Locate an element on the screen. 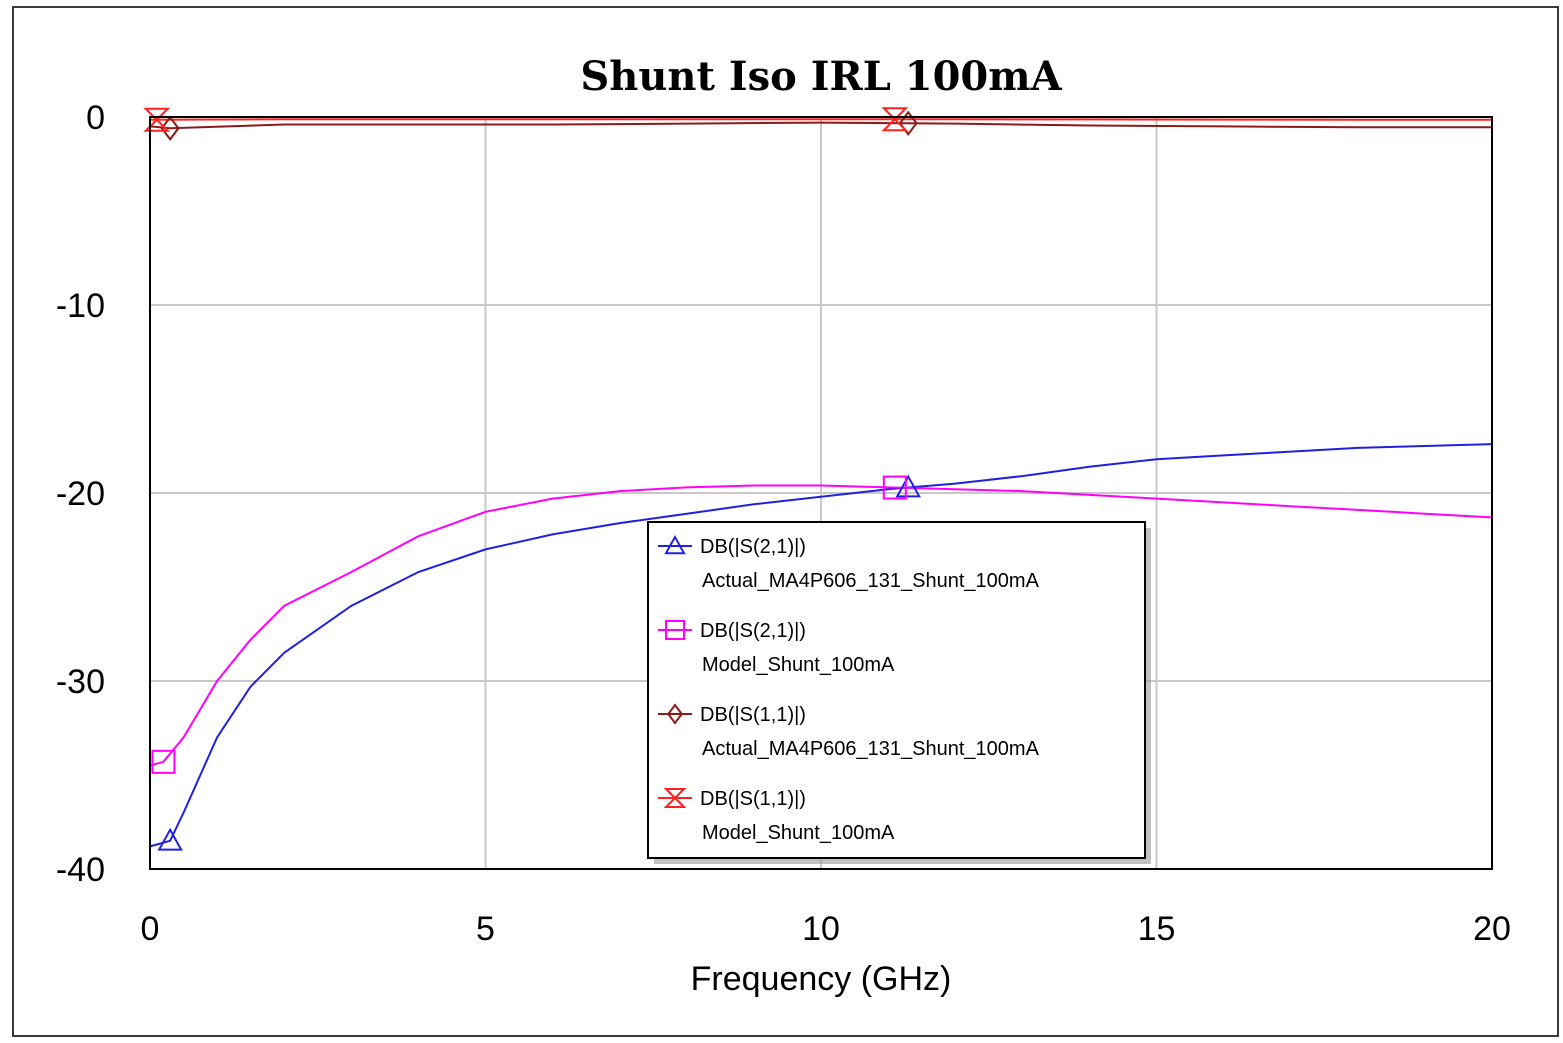 The width and height of the screenshot is (1563, 1043). x-tick-label: 0 is located at coordinates (150, 929).